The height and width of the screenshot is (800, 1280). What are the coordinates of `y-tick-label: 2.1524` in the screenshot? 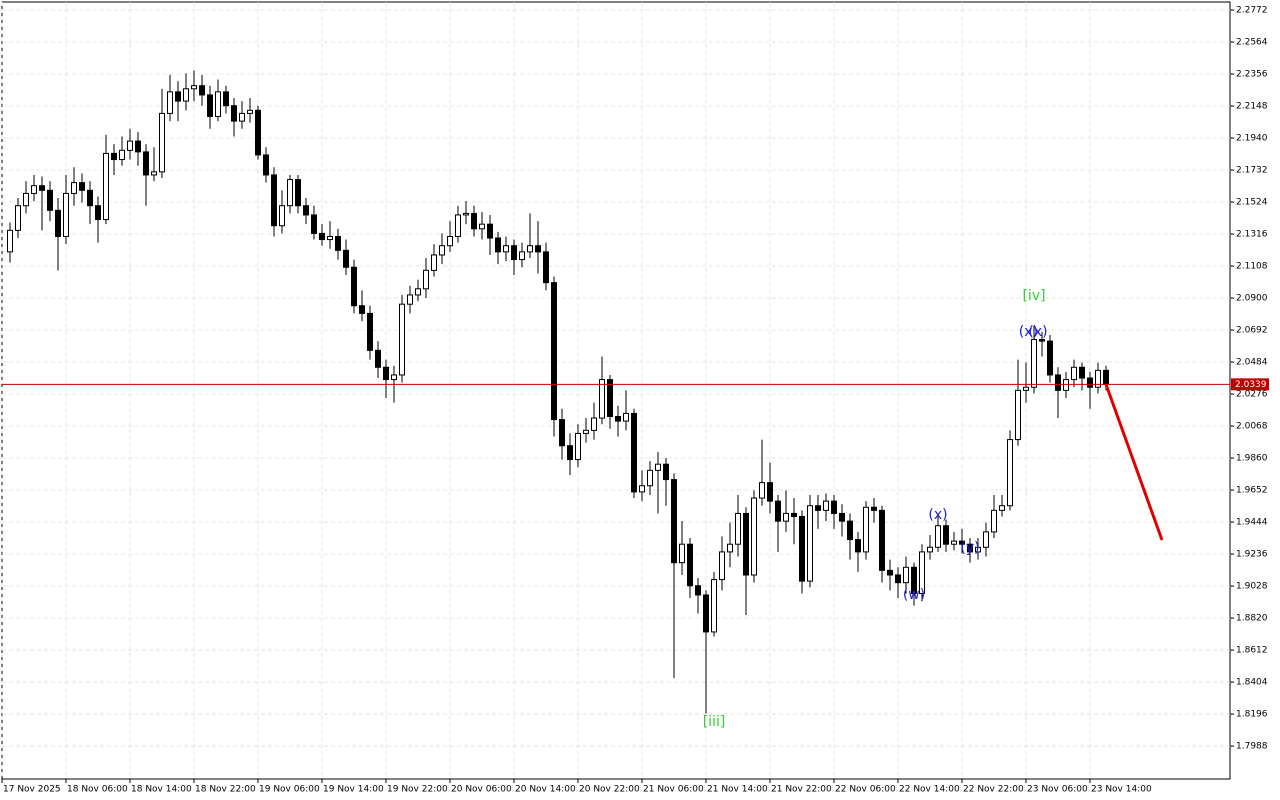 It's located at (1252, 203).